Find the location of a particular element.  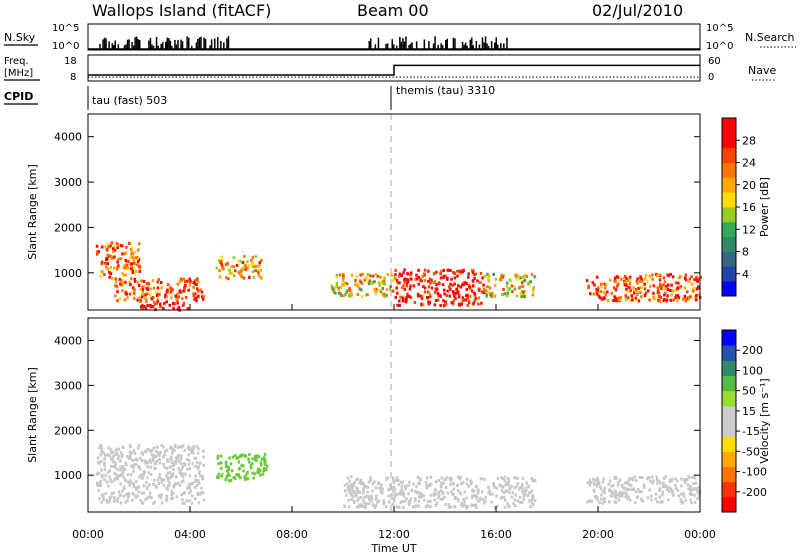

power-colorbar-tick-label: 24 is located at coordinates (749, 163).